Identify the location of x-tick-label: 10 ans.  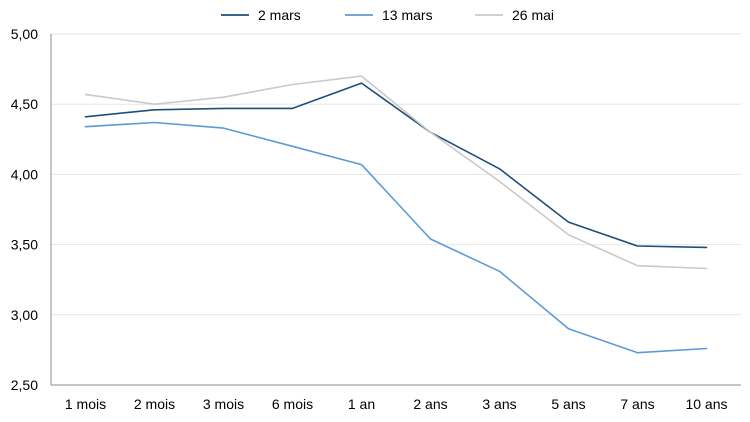
(706, 404).